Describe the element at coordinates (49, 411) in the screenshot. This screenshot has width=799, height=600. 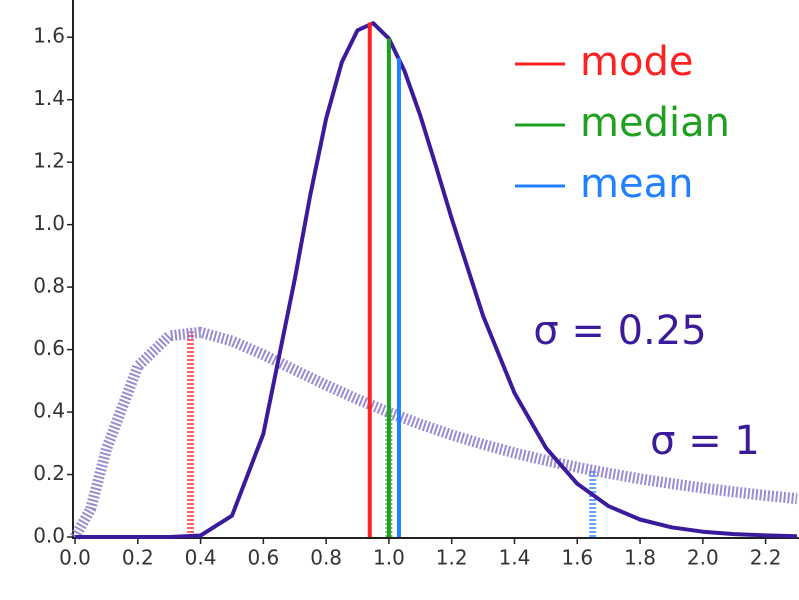
I see `y-tick-label: 0.4` at that location.